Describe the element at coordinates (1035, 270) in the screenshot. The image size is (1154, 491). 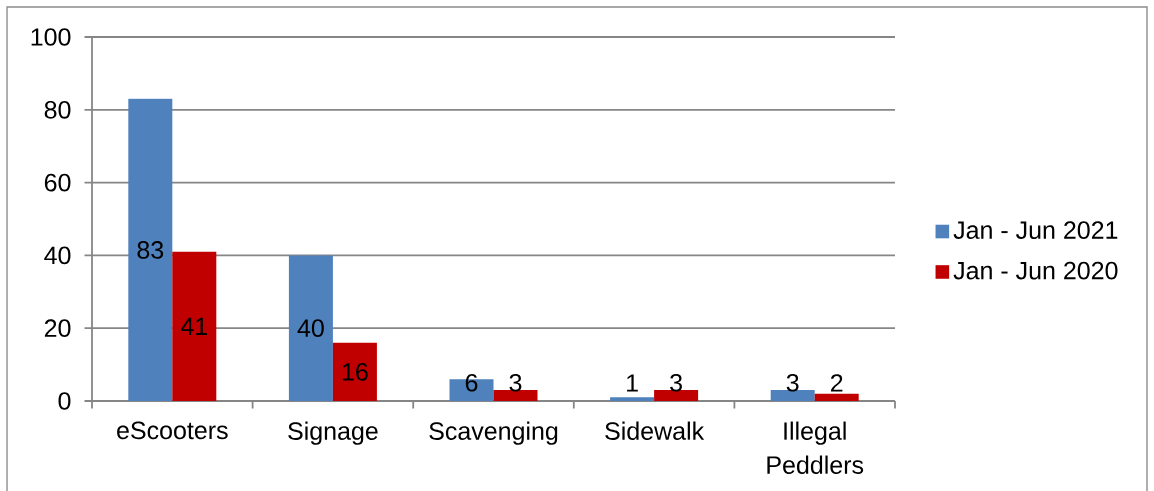
I see `legend-label: Jan - Jun 2020` at that location.